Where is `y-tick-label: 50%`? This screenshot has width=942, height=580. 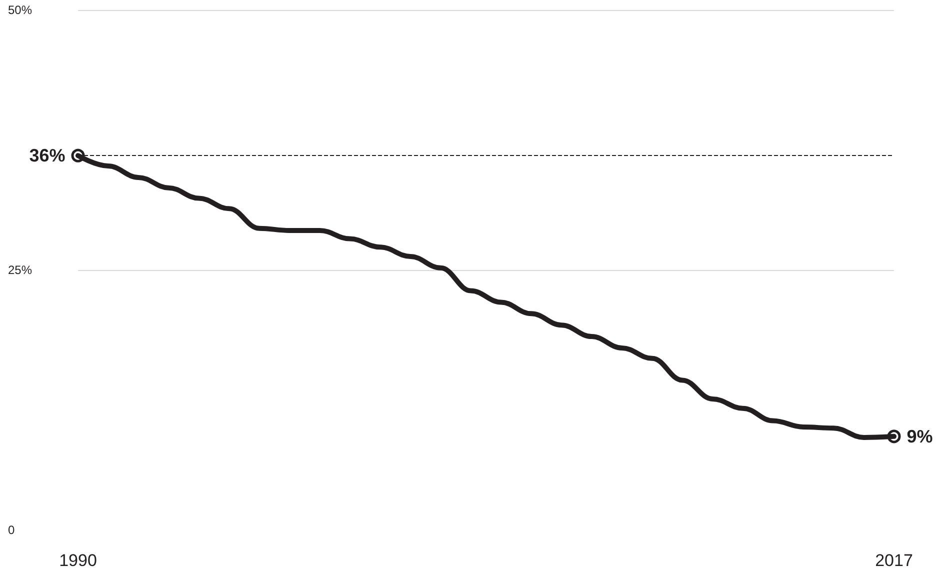
y-tick-label: 50% is located at coordinates (20, 10).